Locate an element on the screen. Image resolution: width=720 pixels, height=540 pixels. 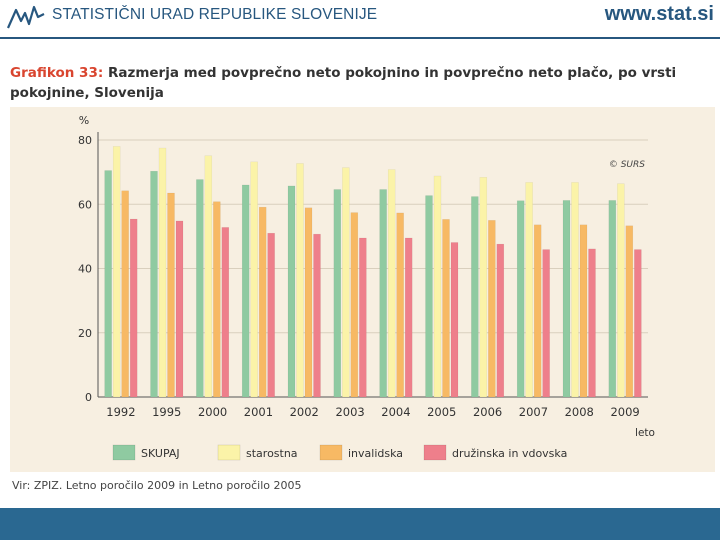
y-axis-label: % is located at coordinates (84, 120).